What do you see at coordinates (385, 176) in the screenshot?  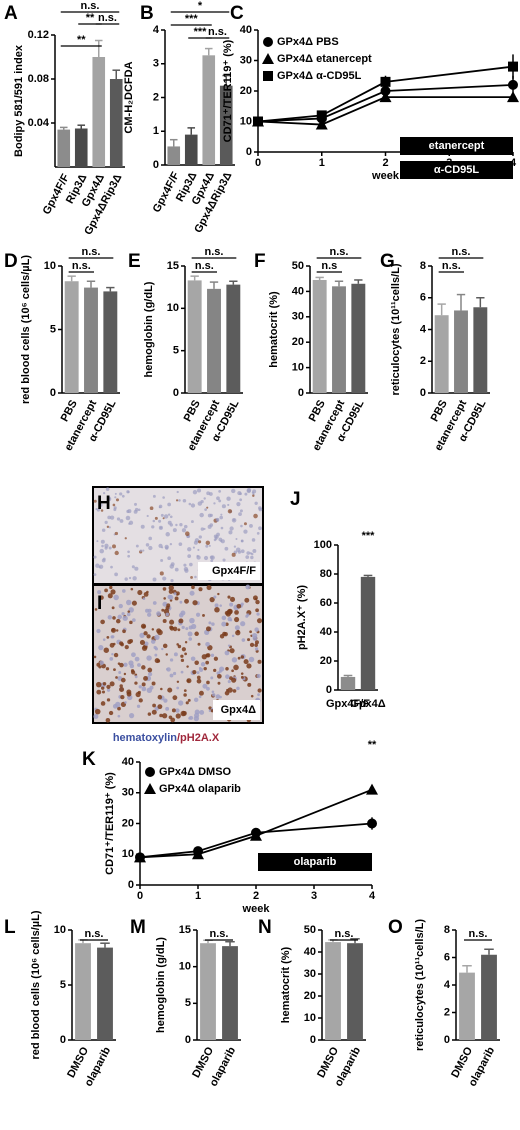 I see `x-axis-label: week` at bounding box center [385, 176].